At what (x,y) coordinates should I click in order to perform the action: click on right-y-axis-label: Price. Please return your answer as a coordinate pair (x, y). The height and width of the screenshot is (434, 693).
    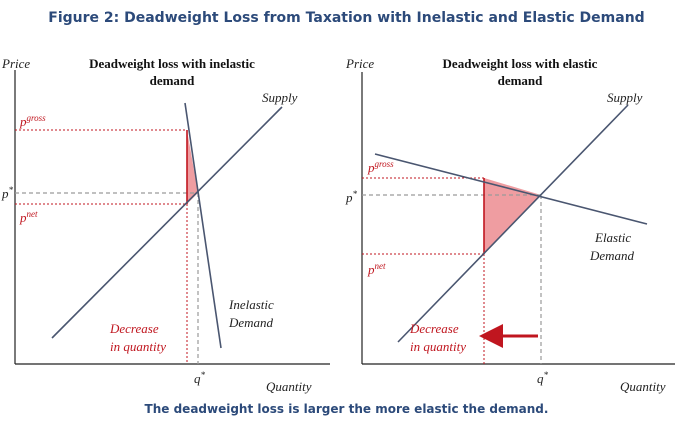
    Looking at the image, I should click on (359, 63).